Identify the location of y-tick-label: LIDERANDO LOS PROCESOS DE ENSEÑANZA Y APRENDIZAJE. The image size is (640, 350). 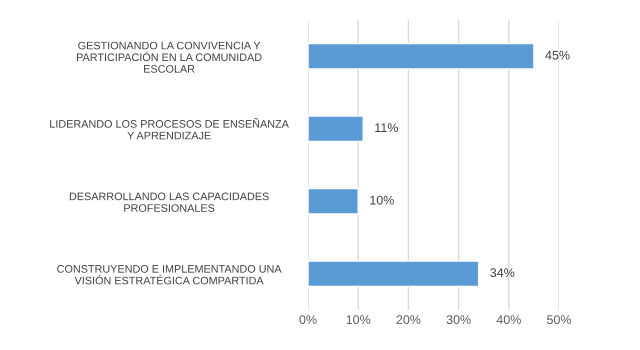
(169, 129).